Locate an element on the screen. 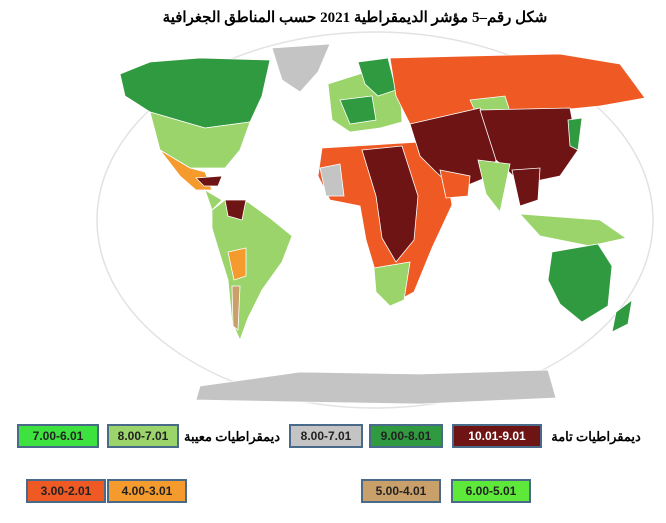  legend-label: 5.00-4.01 is located at coordinates (401, 491).